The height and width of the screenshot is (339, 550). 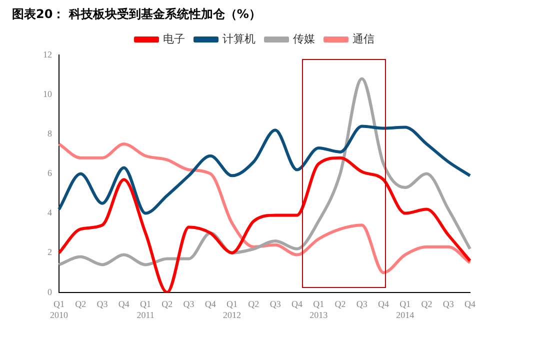 I want to click on legend-label: 电子, so click(x=174, y=39).